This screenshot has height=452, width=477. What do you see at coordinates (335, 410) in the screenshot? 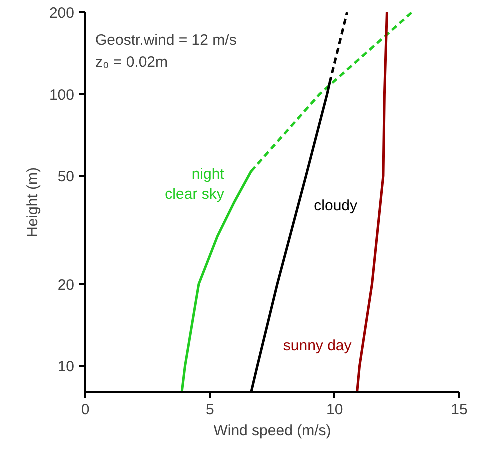
I see `x-tick-label: 10` at bounding box center [335, 410].